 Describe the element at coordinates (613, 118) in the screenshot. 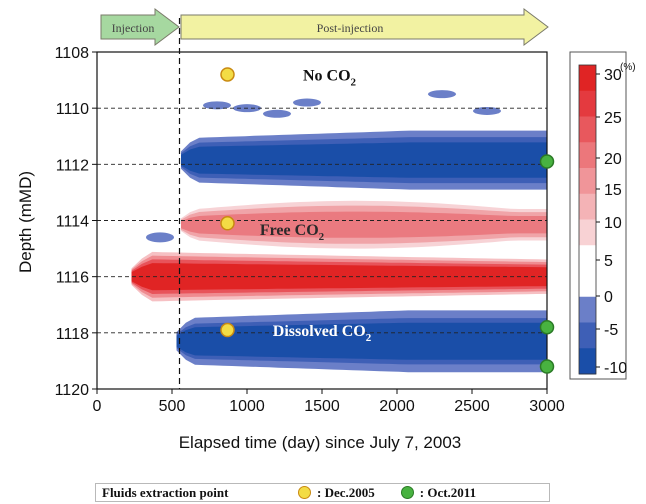

I see `colorbar-tick-label: 25` at that location.